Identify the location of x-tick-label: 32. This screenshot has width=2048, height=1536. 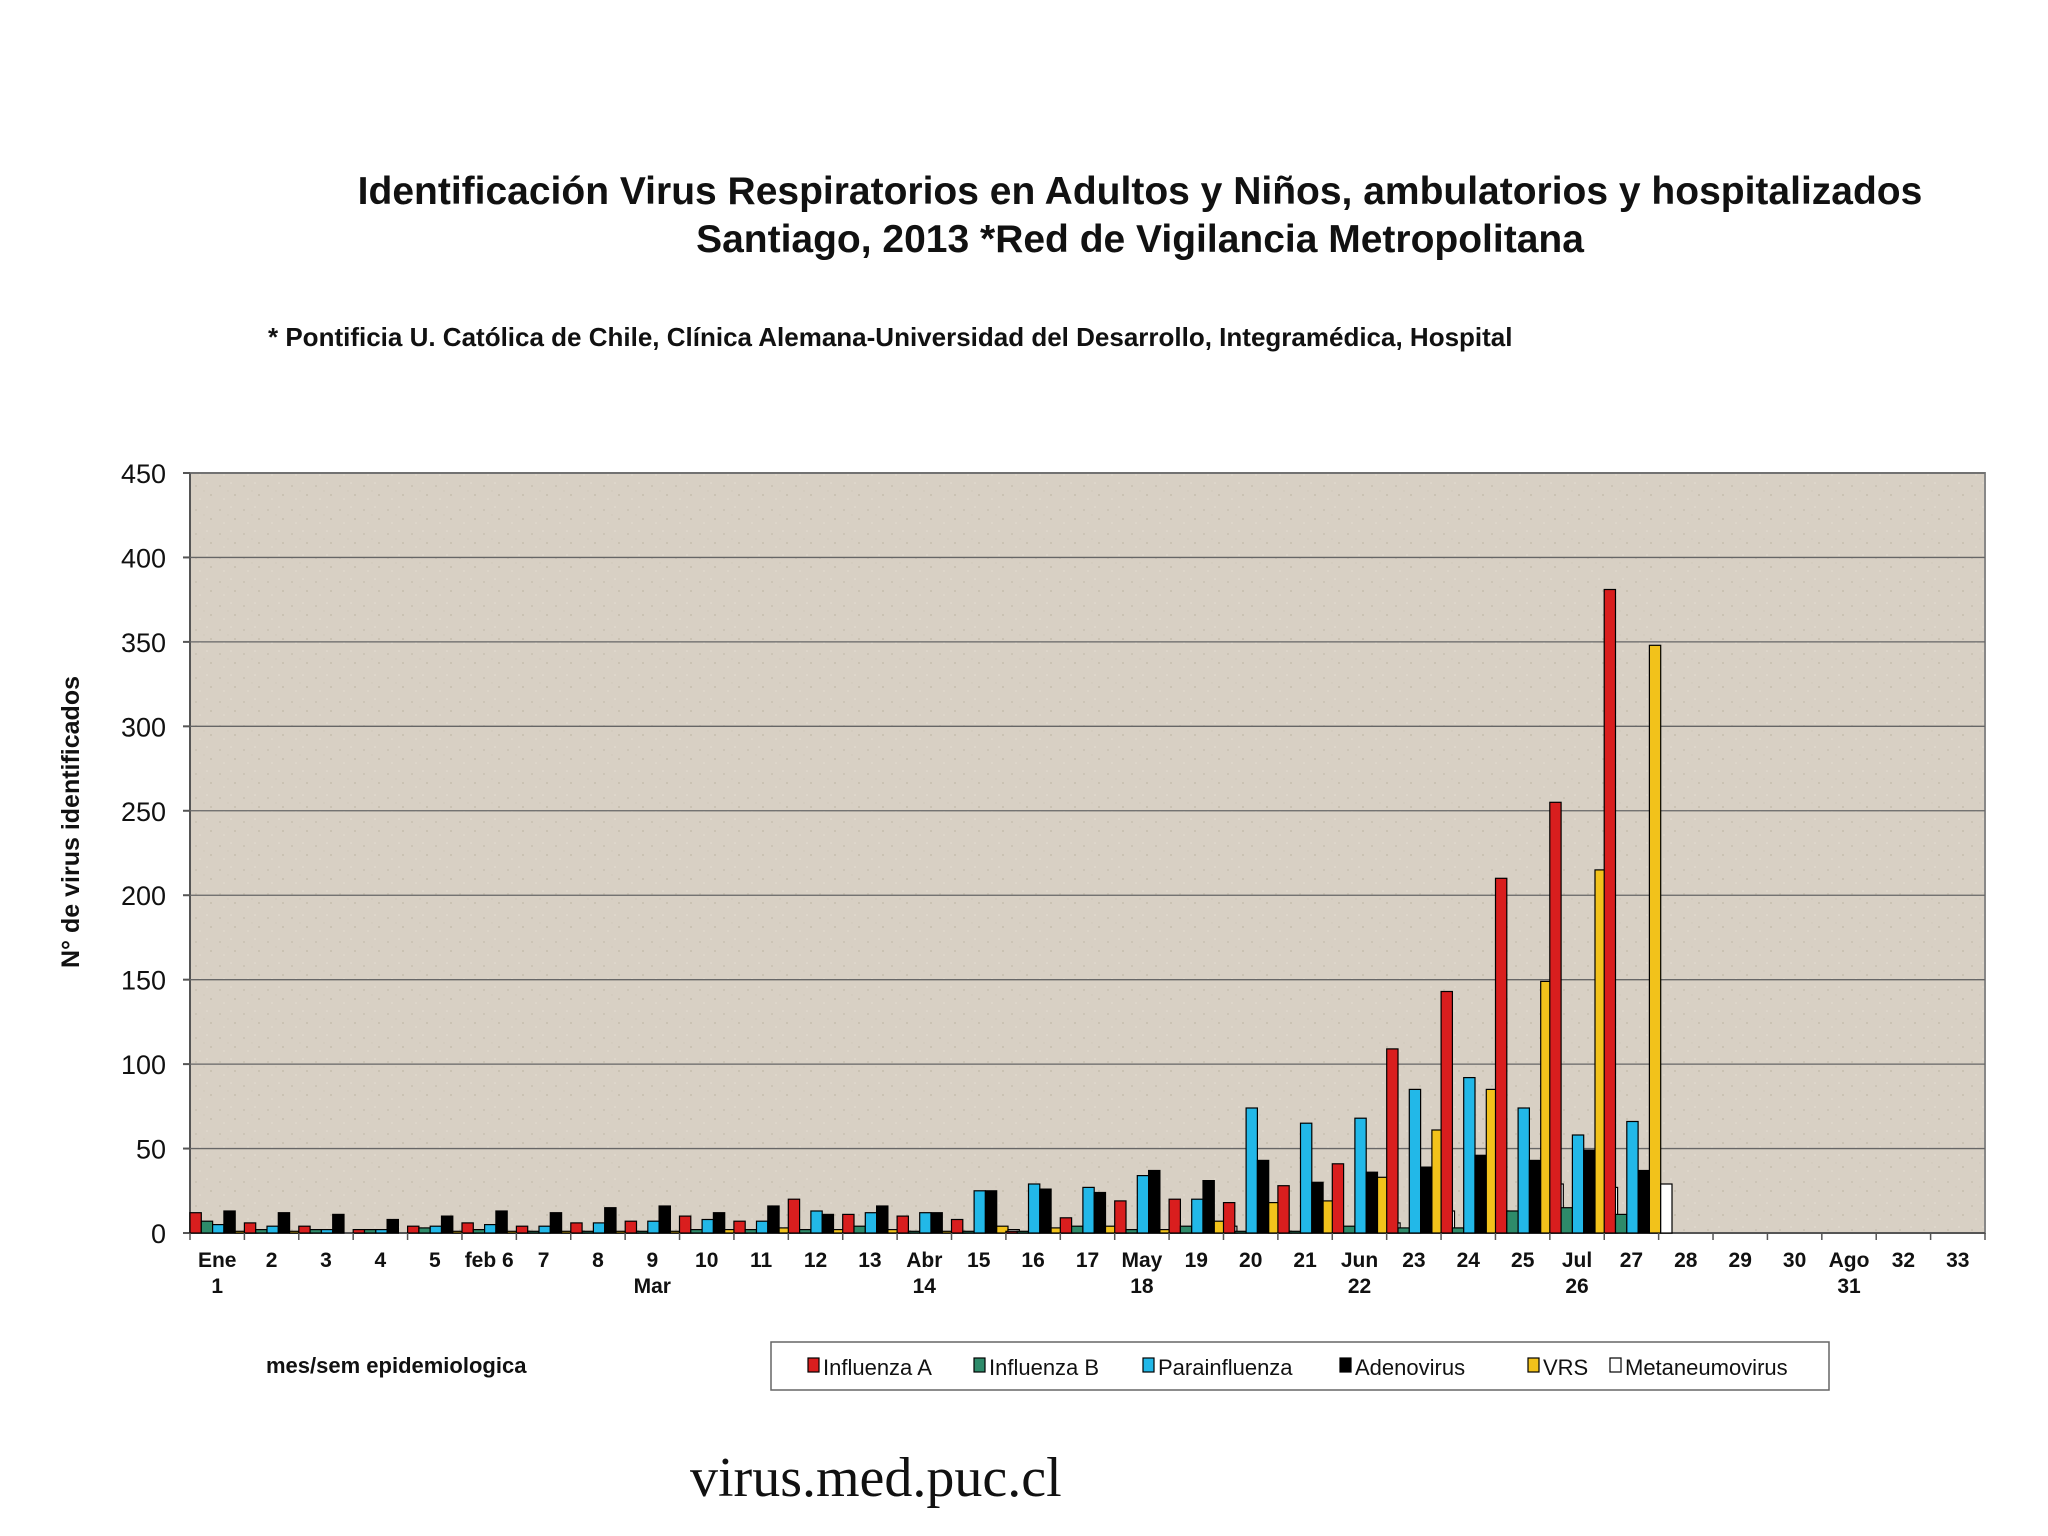
(1903, 1260).